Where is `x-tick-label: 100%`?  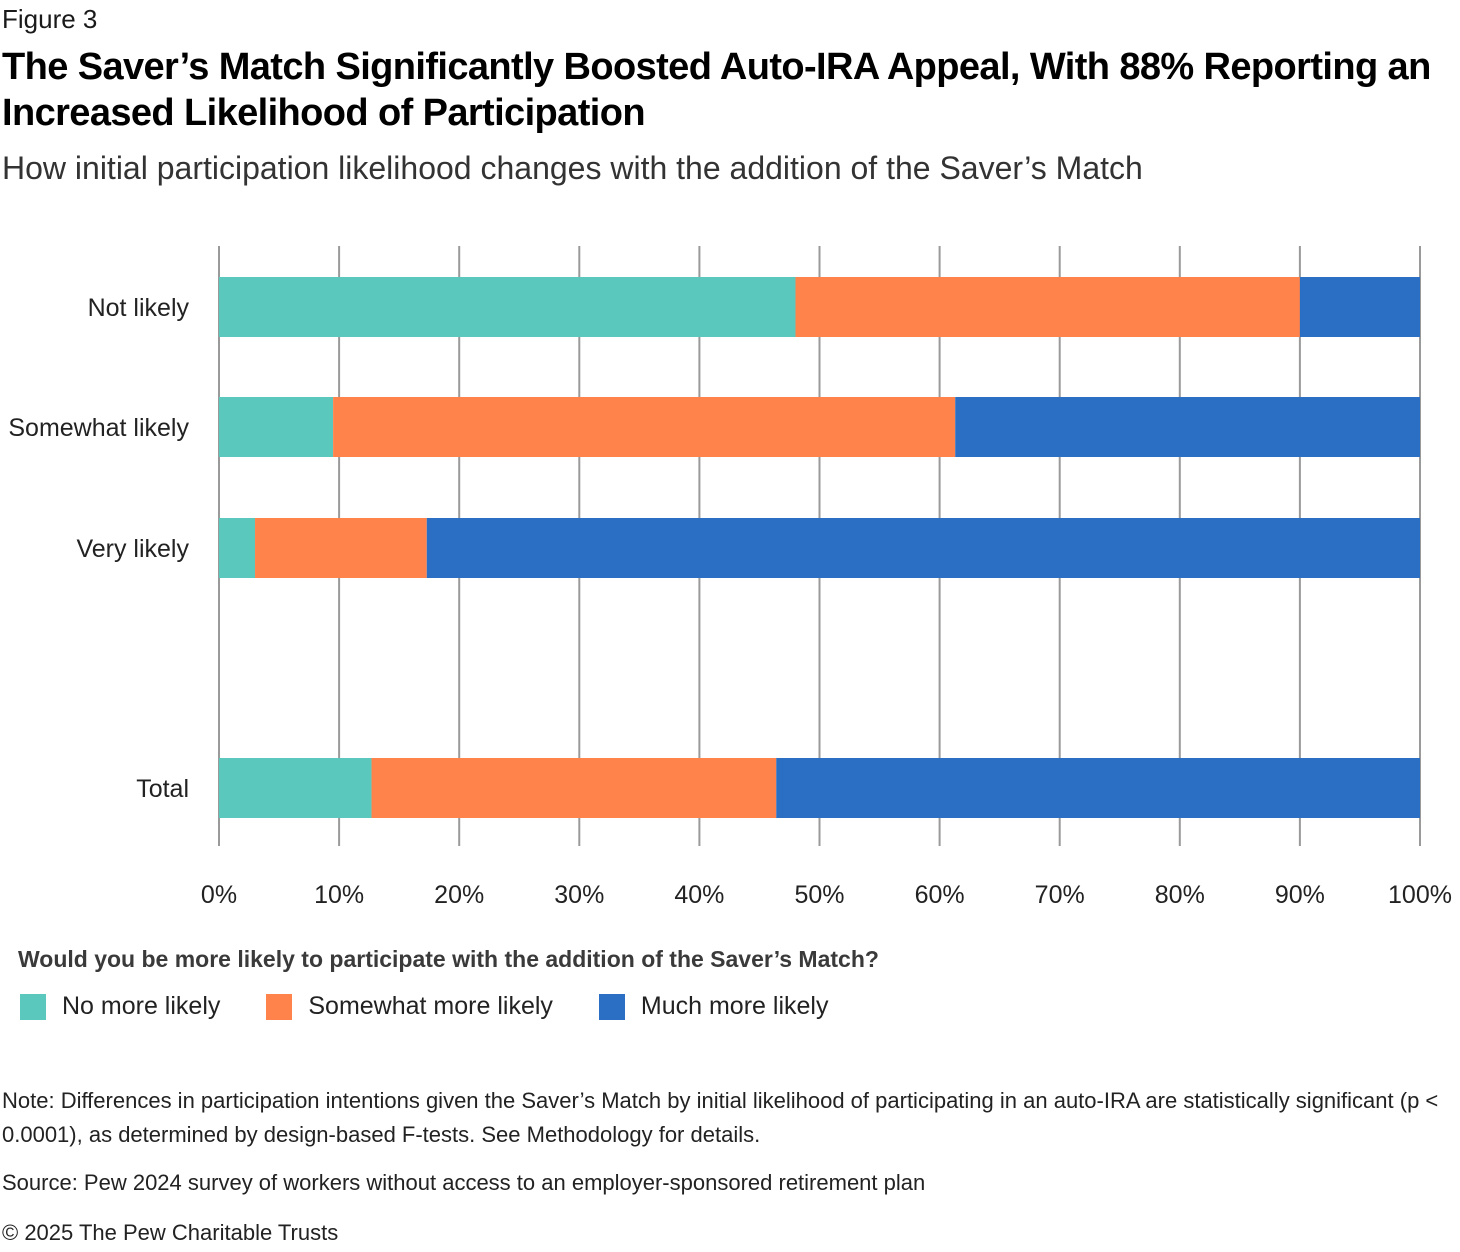
x-tick-label: 100% is located at coordinates (1420, 895).